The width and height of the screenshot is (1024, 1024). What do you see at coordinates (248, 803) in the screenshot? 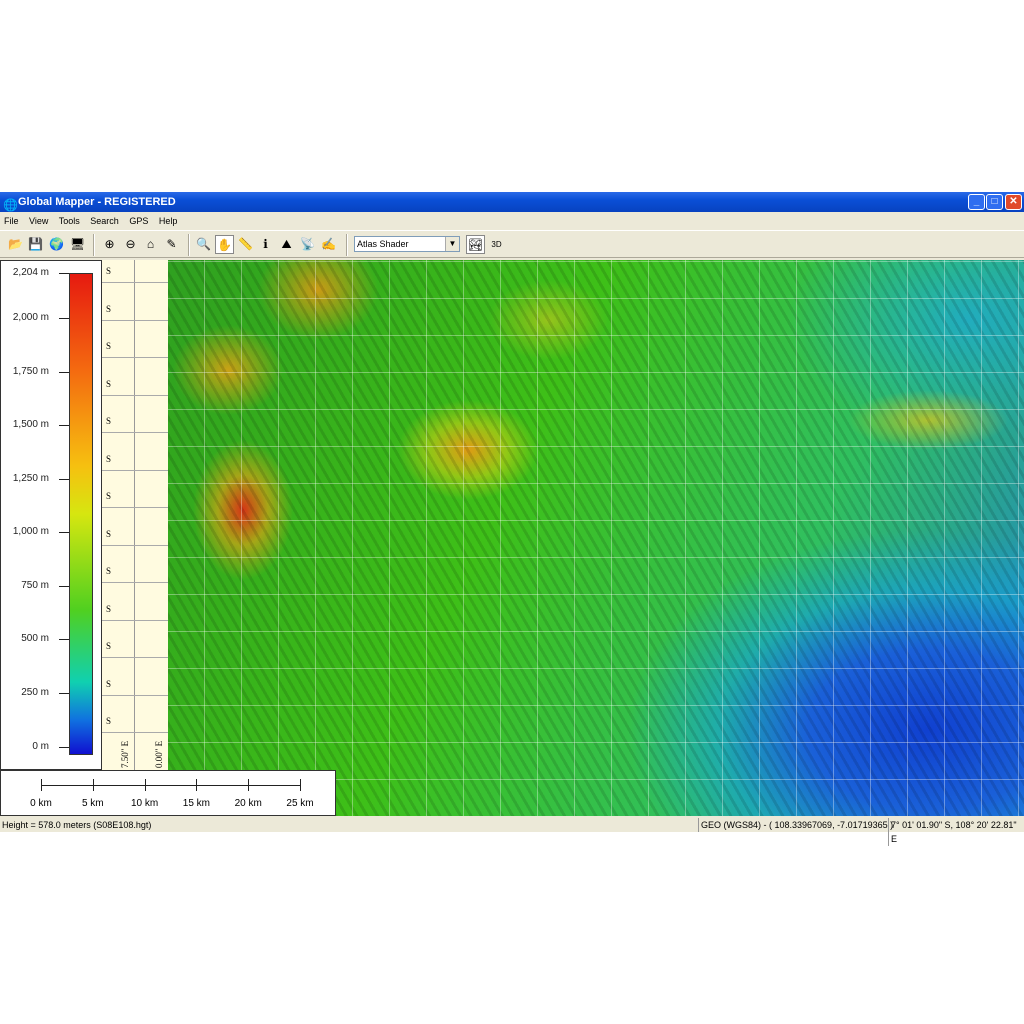
I see `scale-label: 20 km` at bounding box center [248, 803].